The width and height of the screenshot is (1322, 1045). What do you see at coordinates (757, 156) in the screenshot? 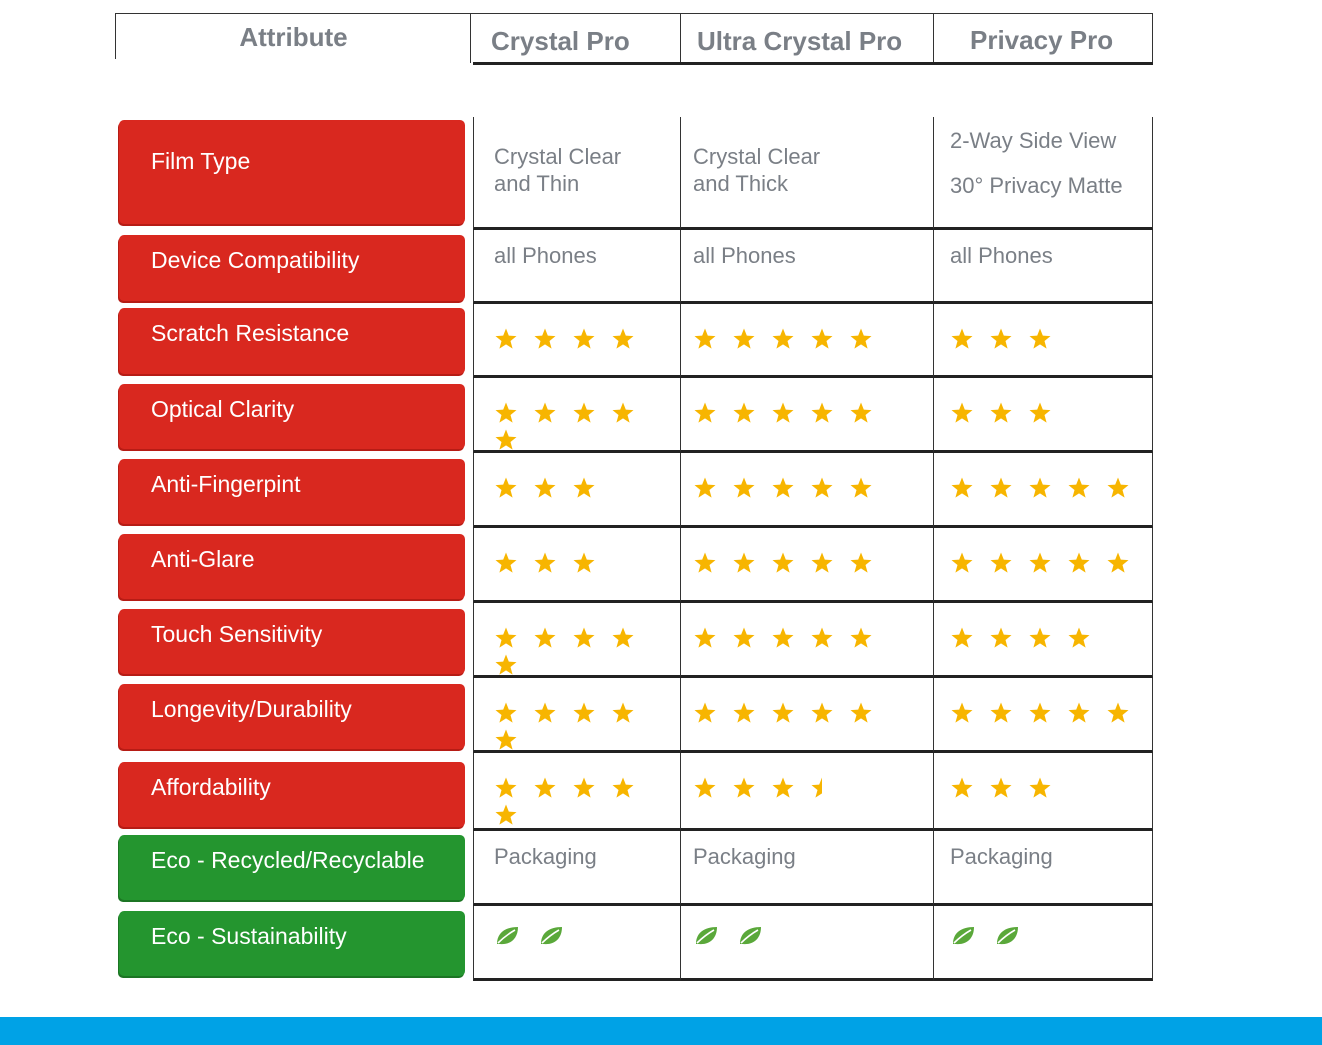
I see `cell-text: Crystal Clear` at bounding box center [757, 156].